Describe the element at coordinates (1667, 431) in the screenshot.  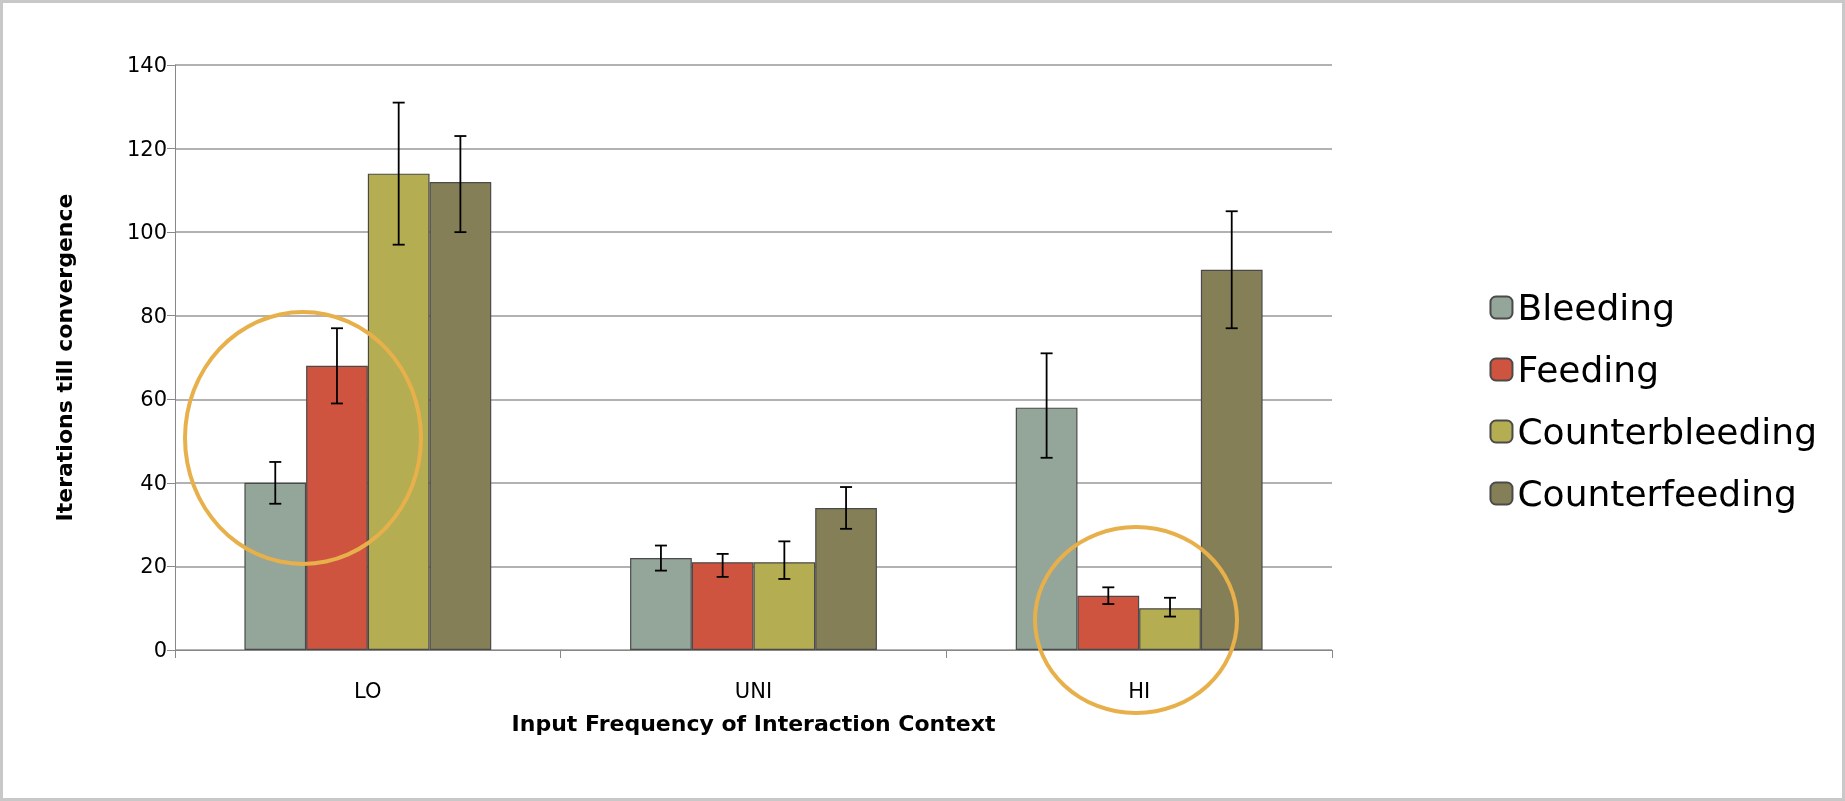
I see `legend-label: Counterbleeding` at that location.